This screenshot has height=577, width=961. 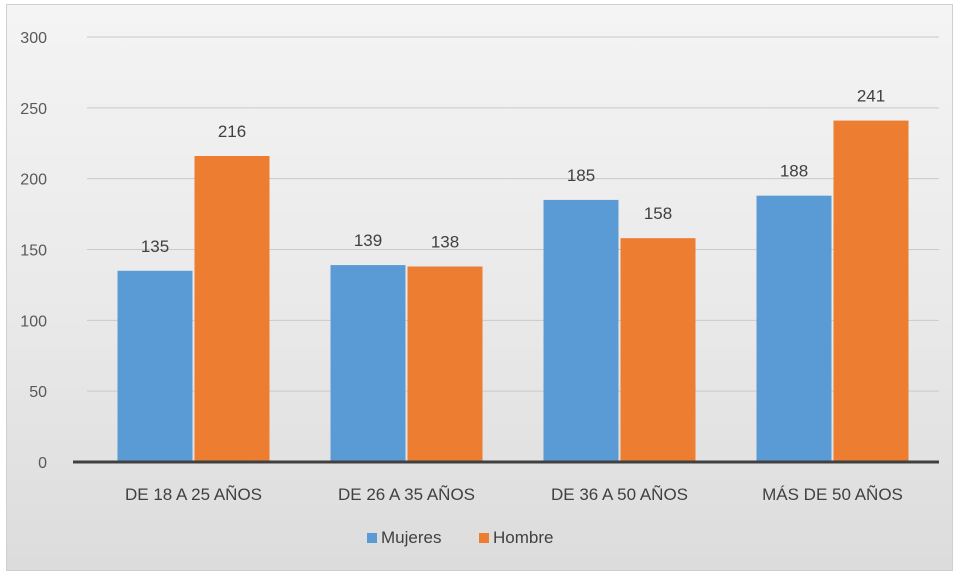 I want to click on data-label: 158, so click(x=658, y=213).